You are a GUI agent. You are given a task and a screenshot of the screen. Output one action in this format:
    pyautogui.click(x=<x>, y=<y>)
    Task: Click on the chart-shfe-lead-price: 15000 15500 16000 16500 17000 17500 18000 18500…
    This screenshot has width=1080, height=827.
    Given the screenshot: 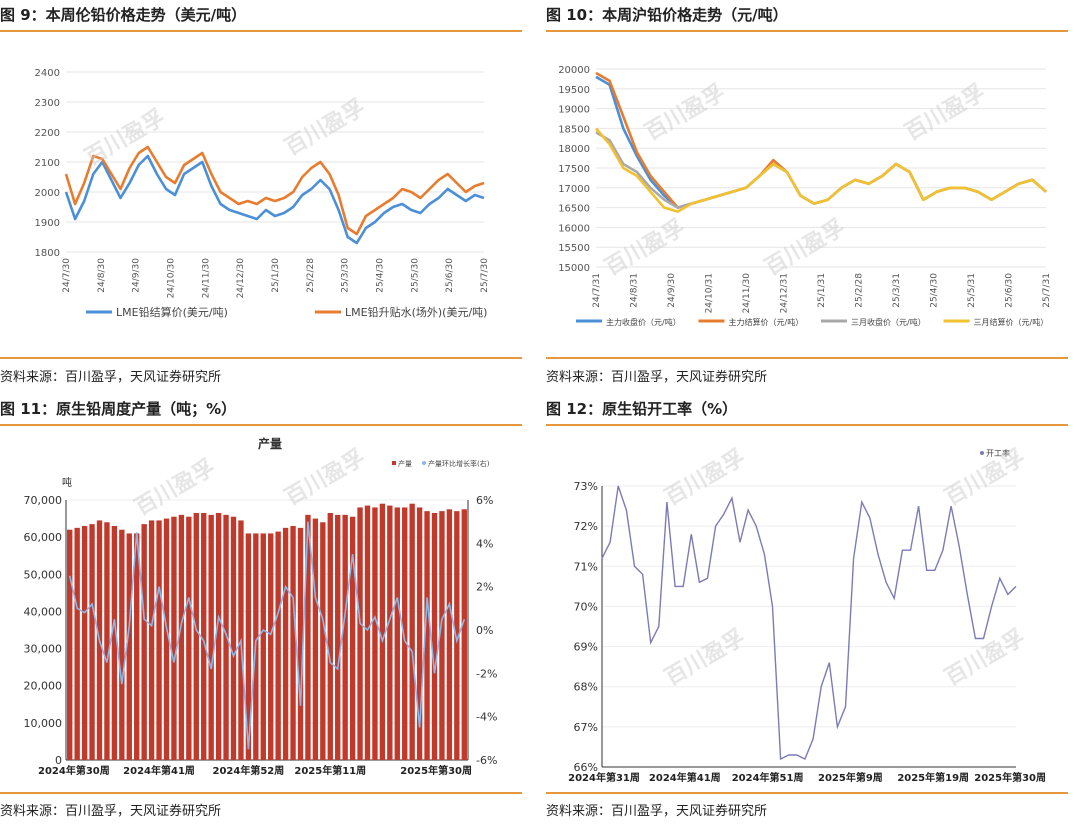 What is the action you would take?
    pyautogui.click(x=805, y=196)
    